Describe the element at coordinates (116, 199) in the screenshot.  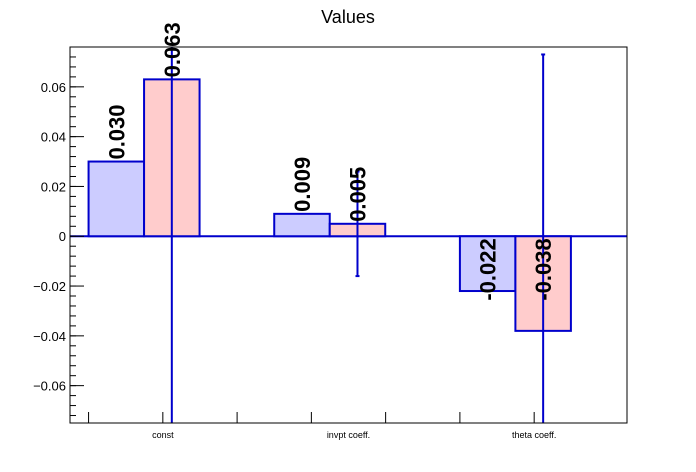
I see `bar-s0-const` at that location.